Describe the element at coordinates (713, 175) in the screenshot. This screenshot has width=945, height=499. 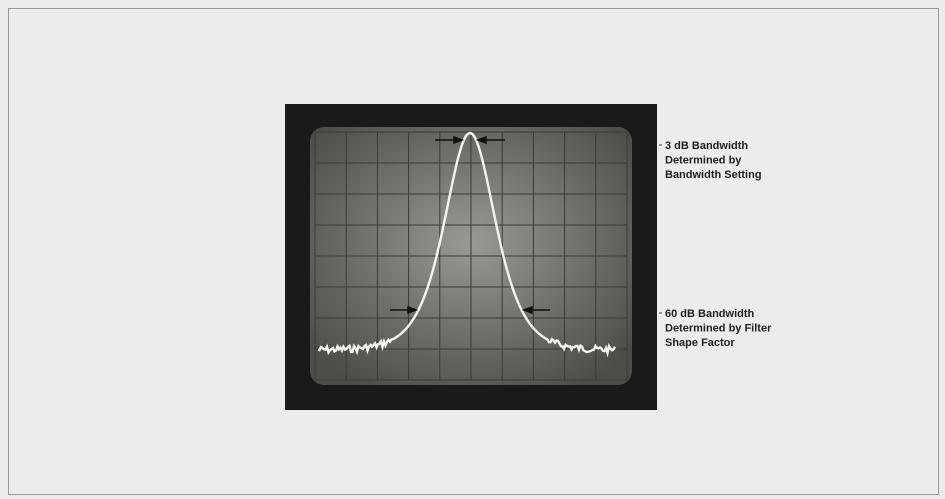
I see `annotation-line: Bandwidth Setting` at that location.